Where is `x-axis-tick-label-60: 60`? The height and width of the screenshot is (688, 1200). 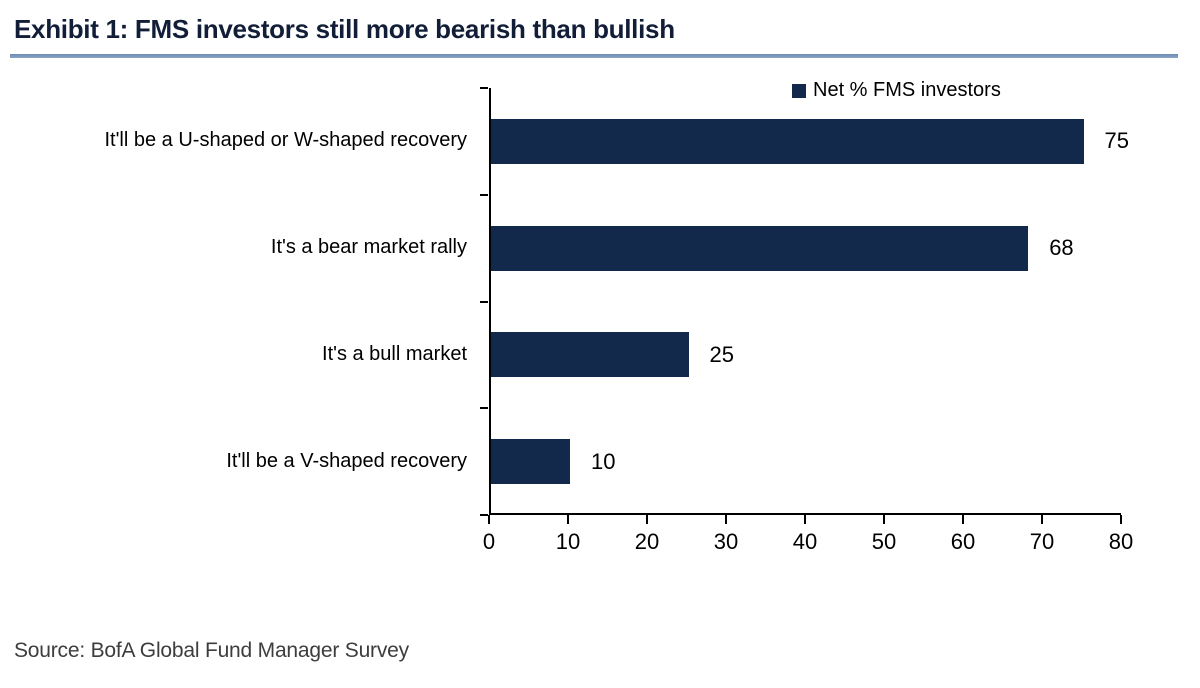 x-axis-tick-label-60: 60 is located at coordinates (963, 541).